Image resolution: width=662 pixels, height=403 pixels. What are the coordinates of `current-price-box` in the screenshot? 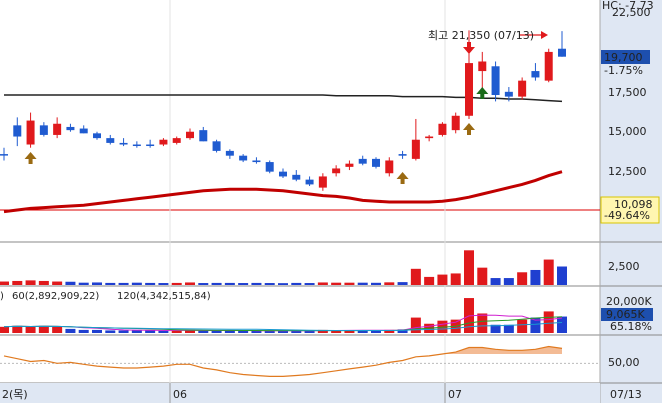 It's located at (625, 57).